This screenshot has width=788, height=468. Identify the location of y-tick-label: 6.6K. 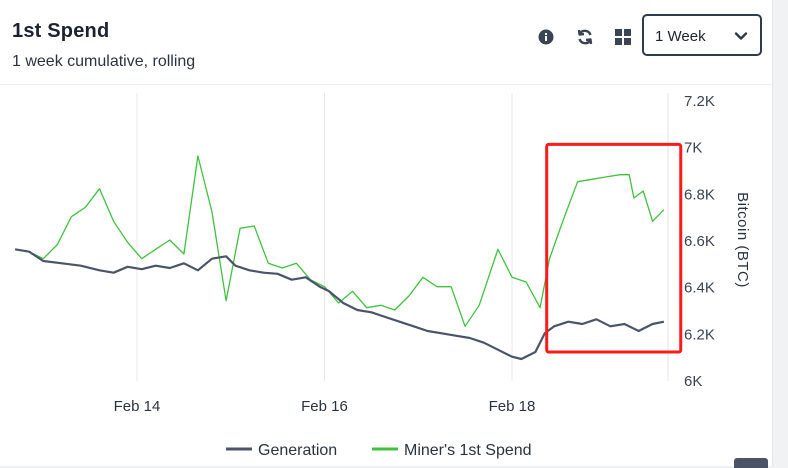
(699, 241).